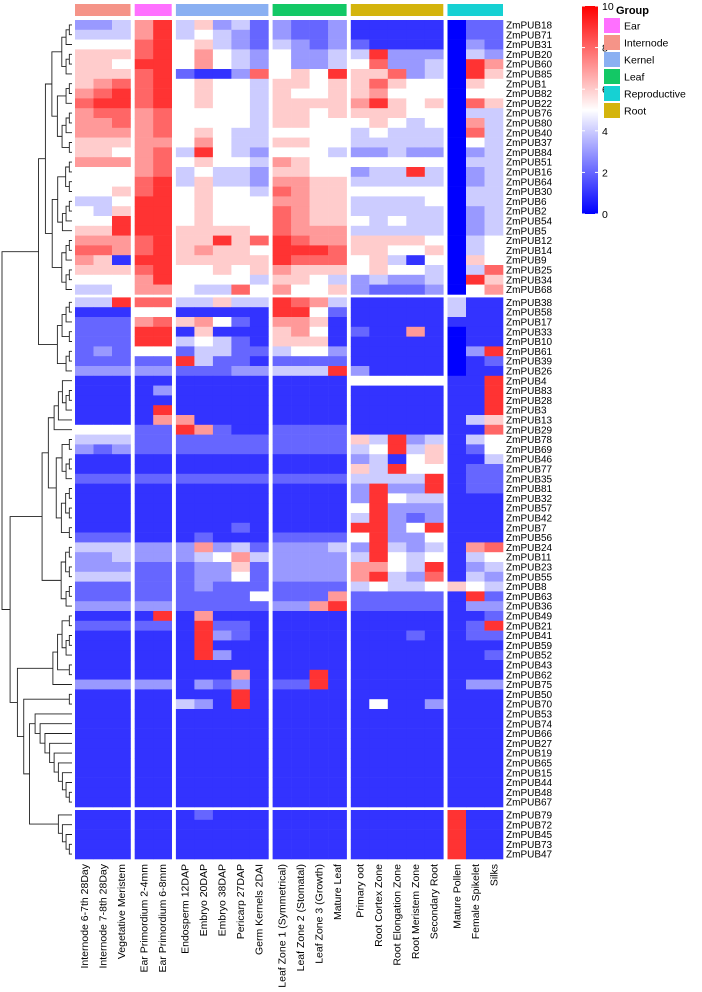  What do you see at coordinates (639, 61) in the screenshot?
I see `legend-label: Kernel` at bounding box center [639, 61].